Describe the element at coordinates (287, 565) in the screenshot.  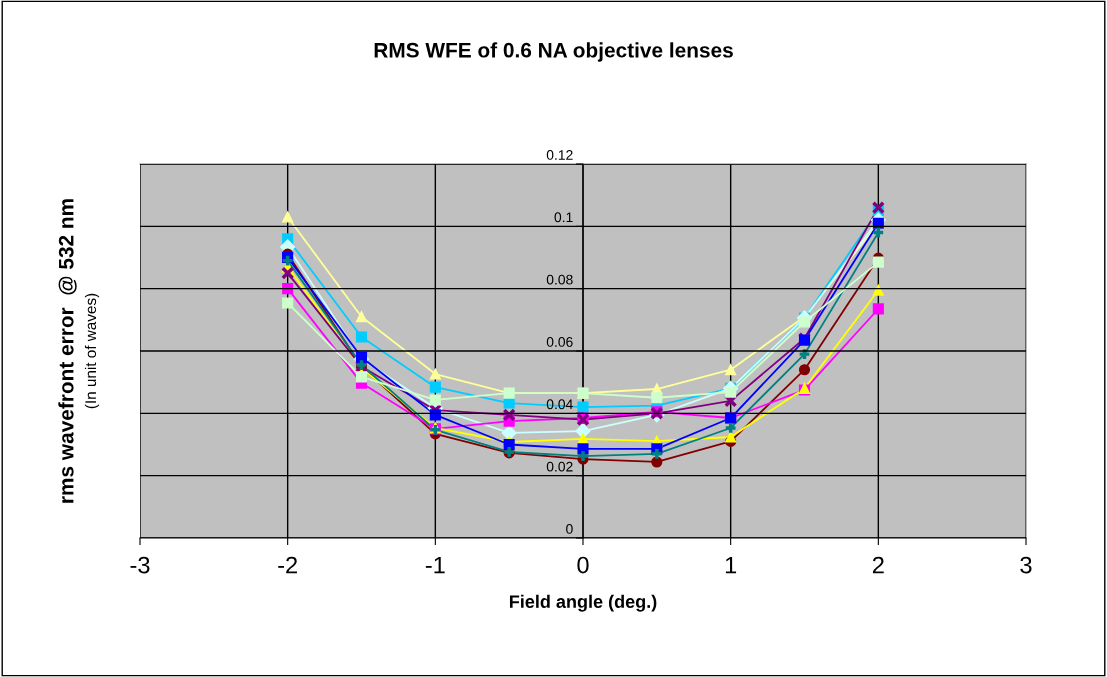
I see `x-tick-label: -2` at that location.